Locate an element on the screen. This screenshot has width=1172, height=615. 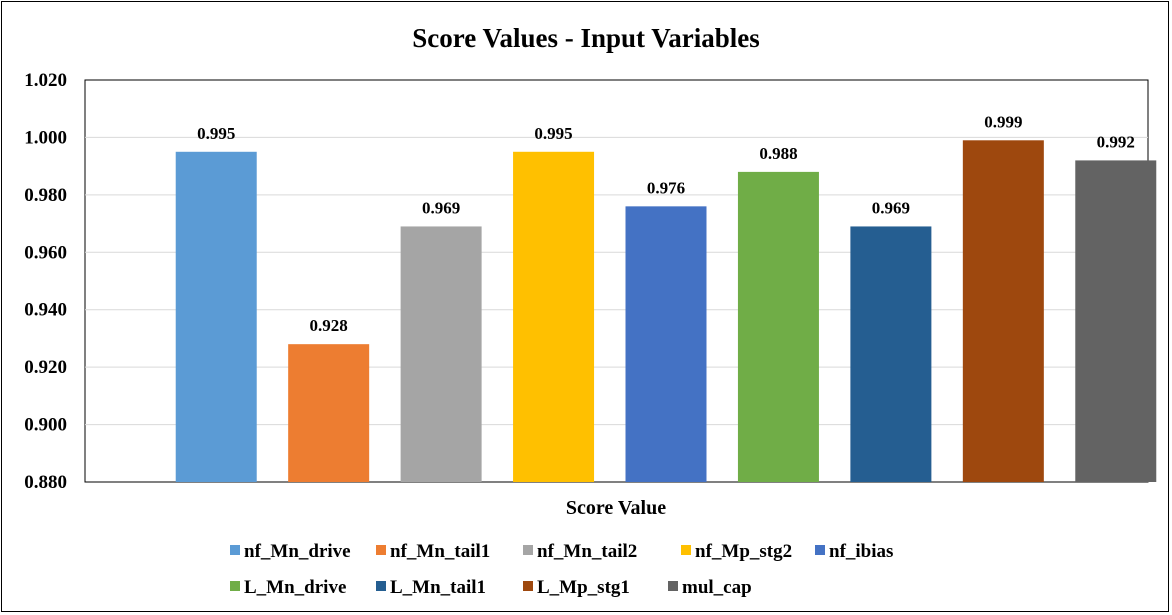
legend-label: L_Mn_drive is located at coordinates (295, 587).